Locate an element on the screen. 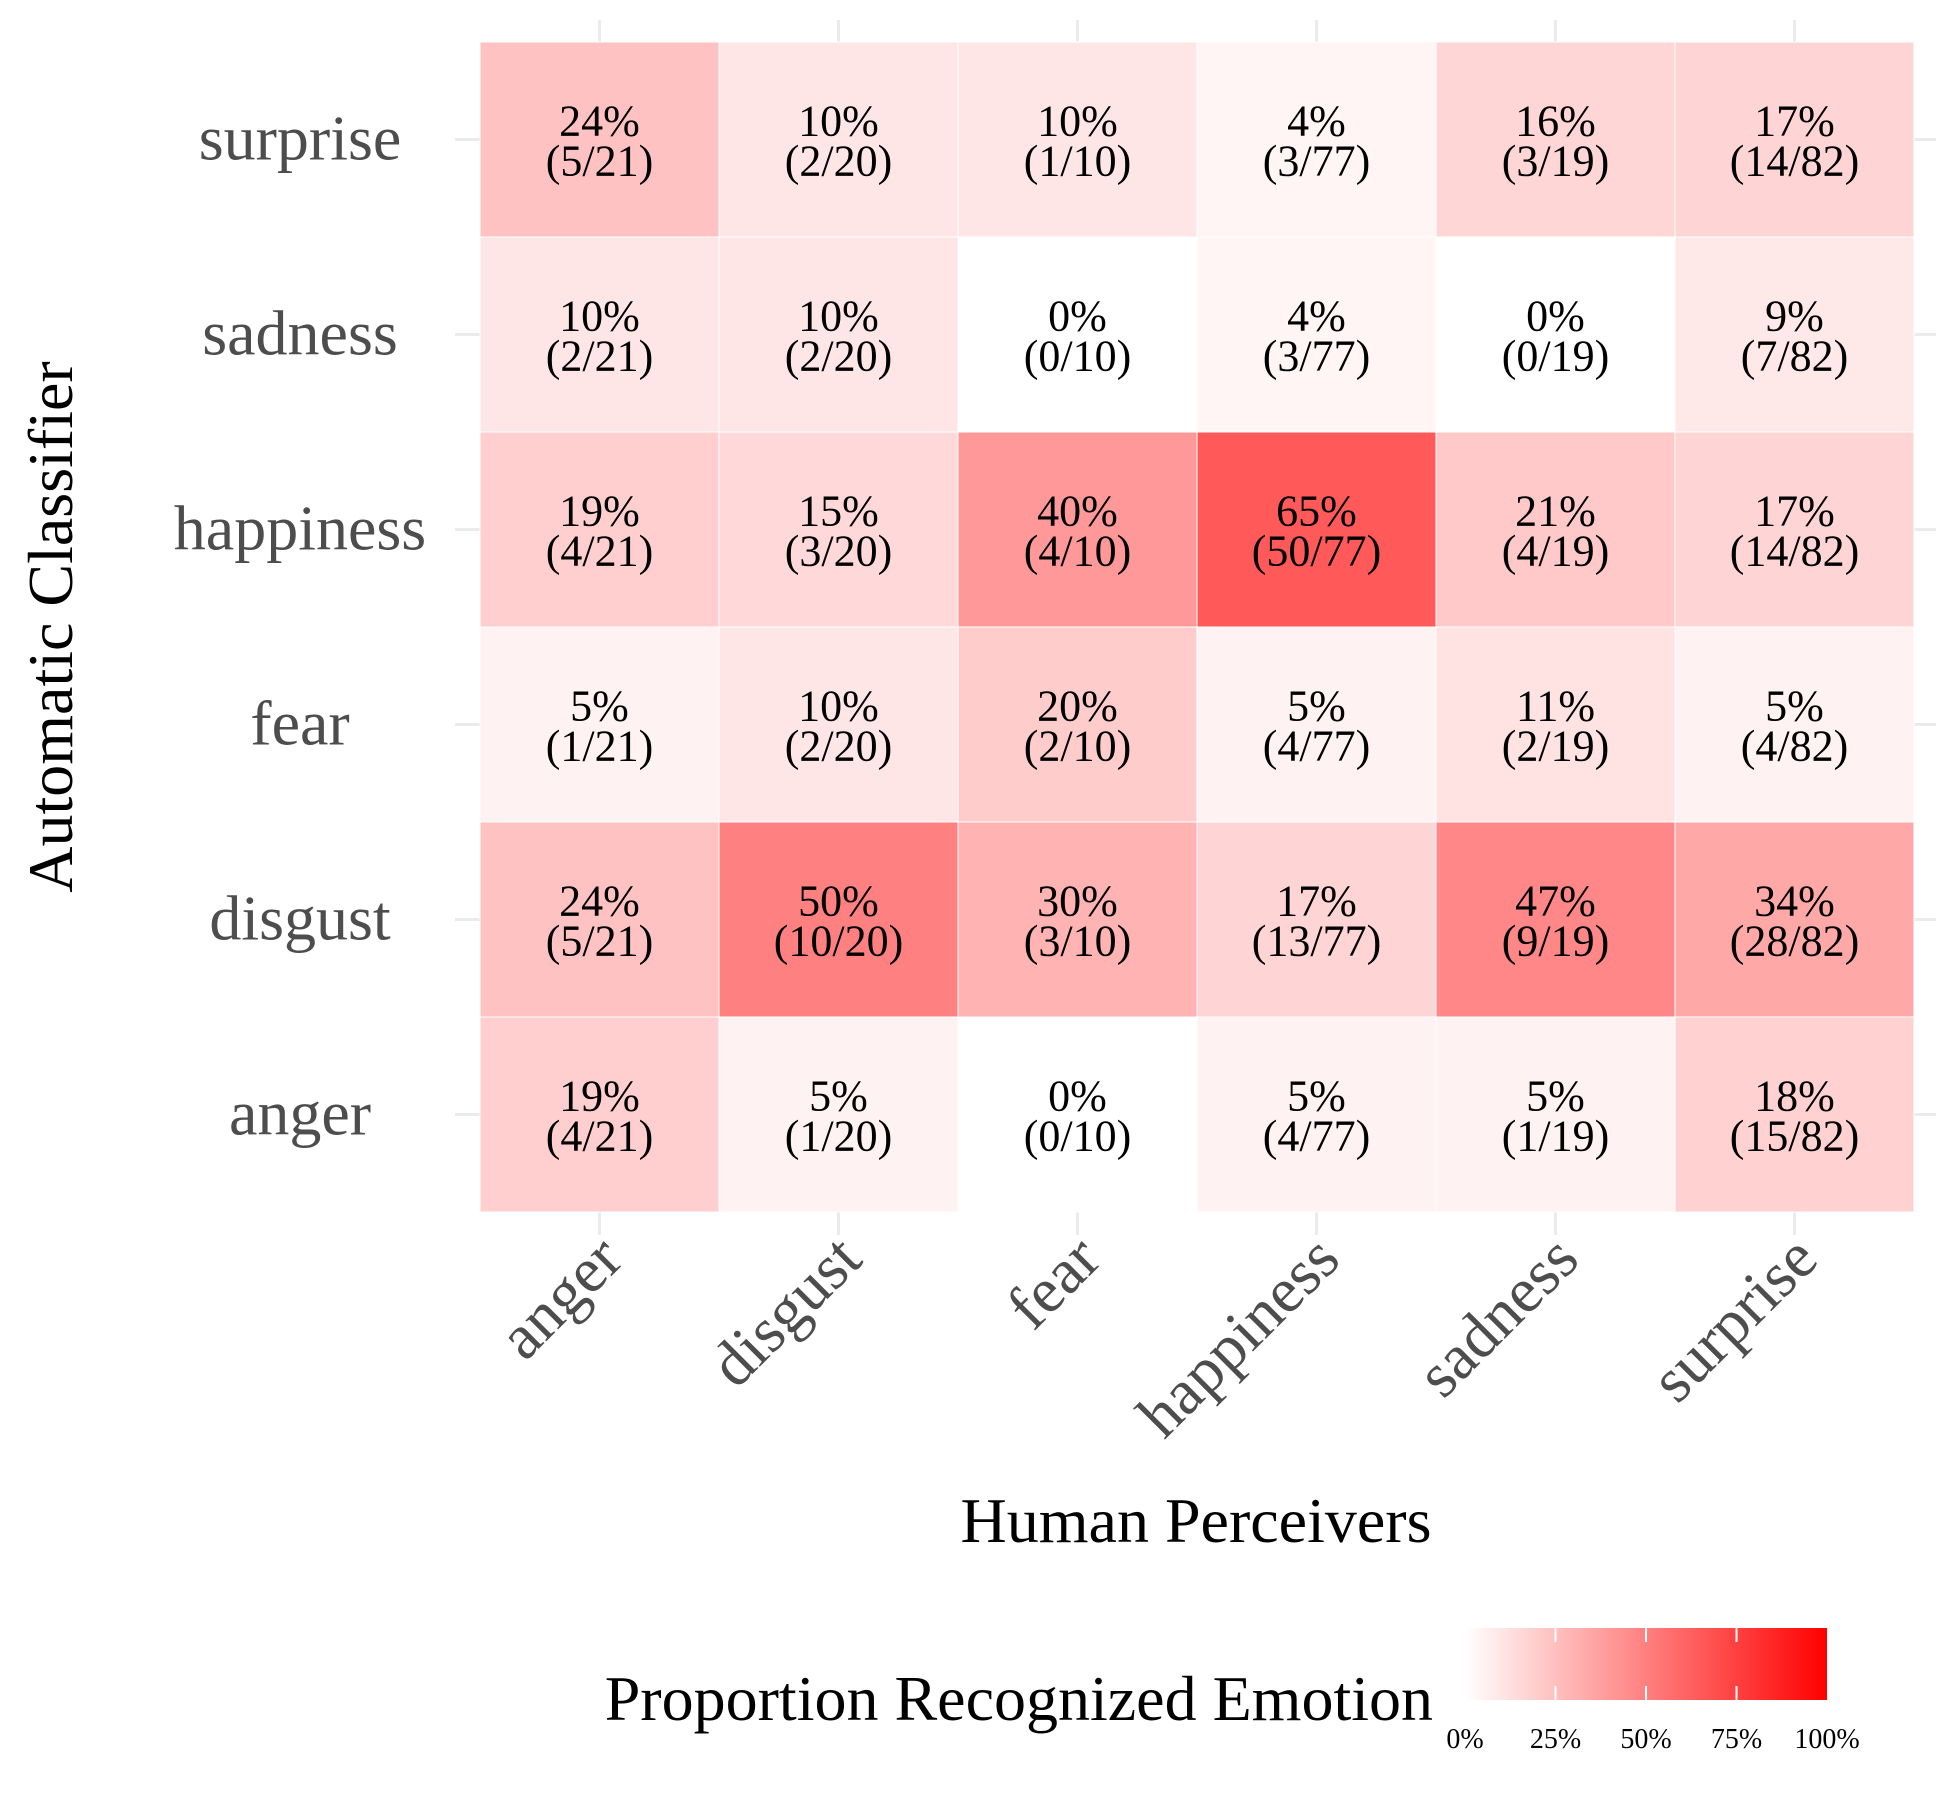 The image size is (1950, 1800). cell-fraction-label: (10/20) is located at coordinates (839, 941).